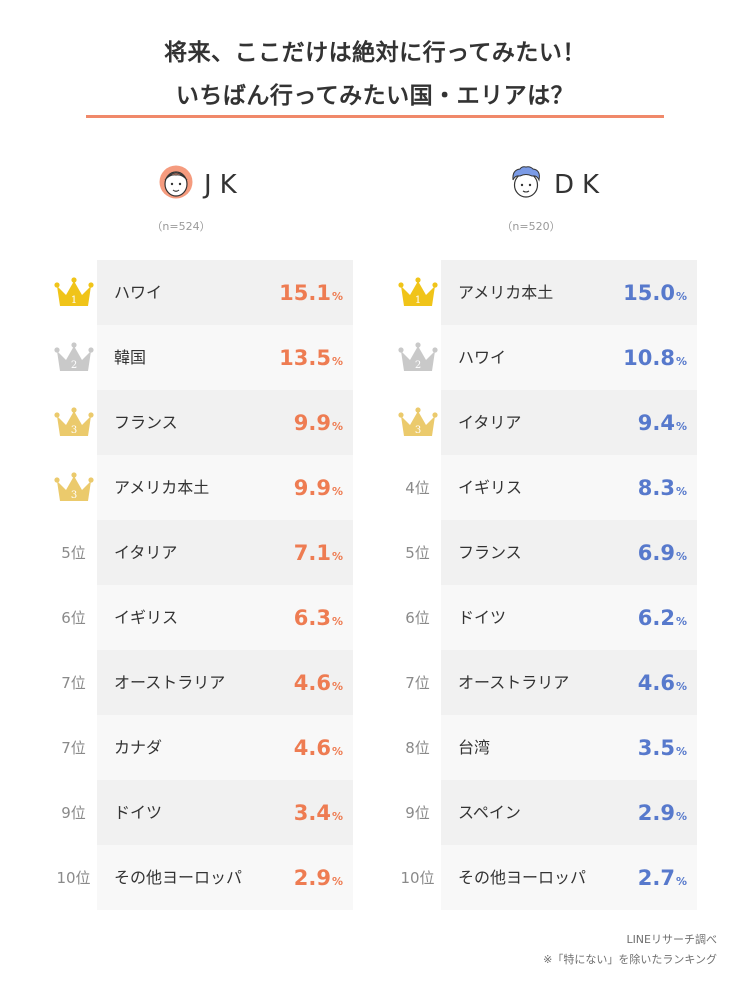 This screenshot has width=750, height=985. I want to click on destination-label: イタリア, so click(490, 422).